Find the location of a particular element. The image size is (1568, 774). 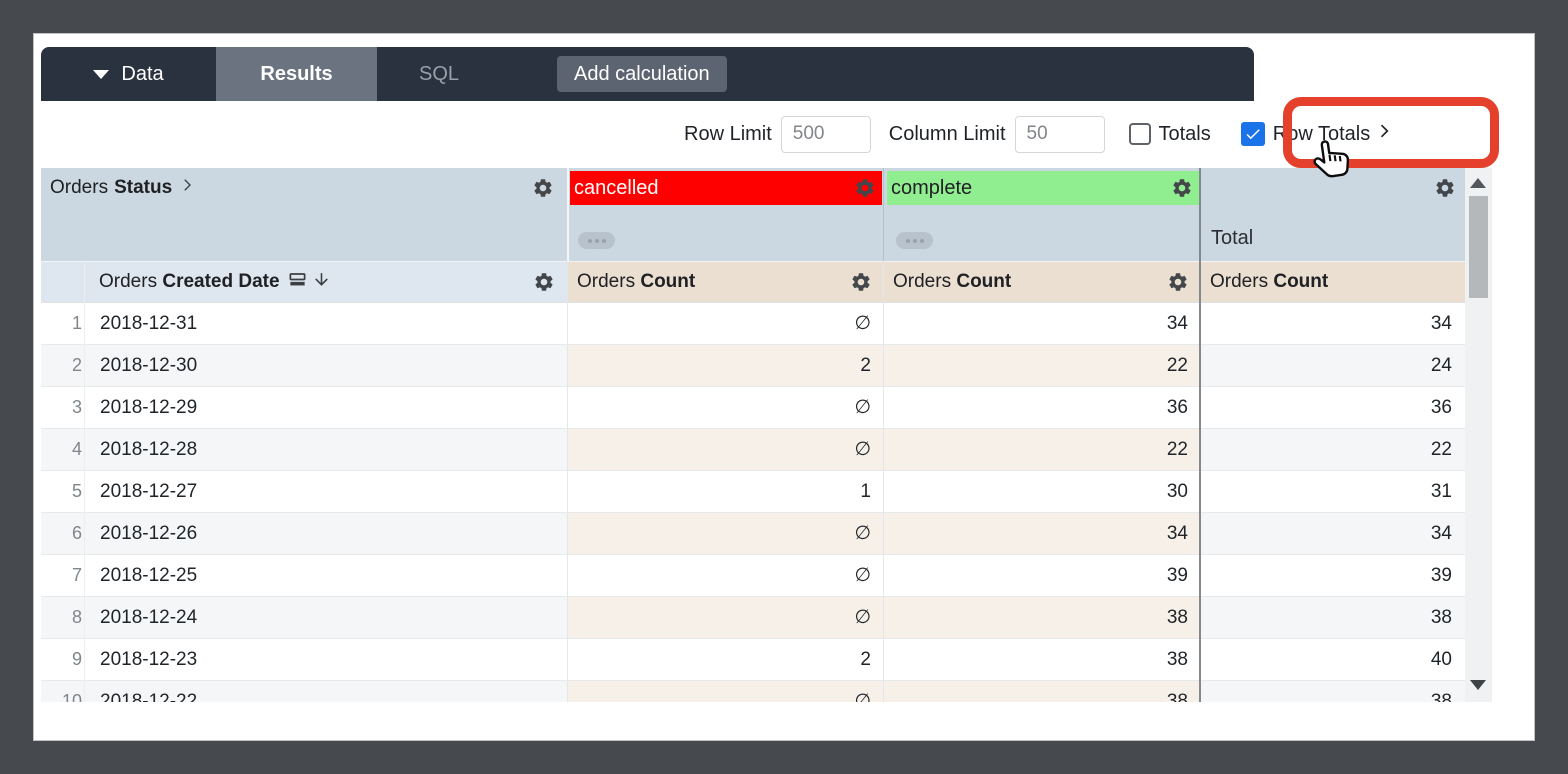

totals-checkbox is located at coordinates (1139, 134).